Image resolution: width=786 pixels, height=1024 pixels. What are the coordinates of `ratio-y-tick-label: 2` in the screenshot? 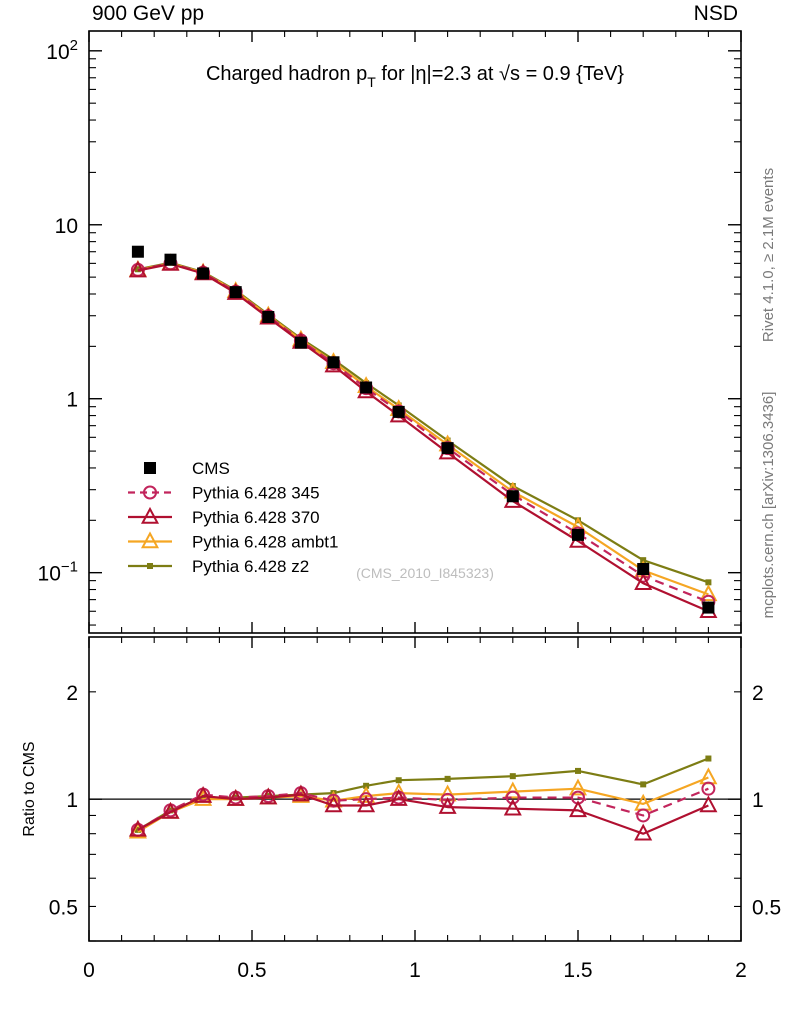 It's located at (72, 693).